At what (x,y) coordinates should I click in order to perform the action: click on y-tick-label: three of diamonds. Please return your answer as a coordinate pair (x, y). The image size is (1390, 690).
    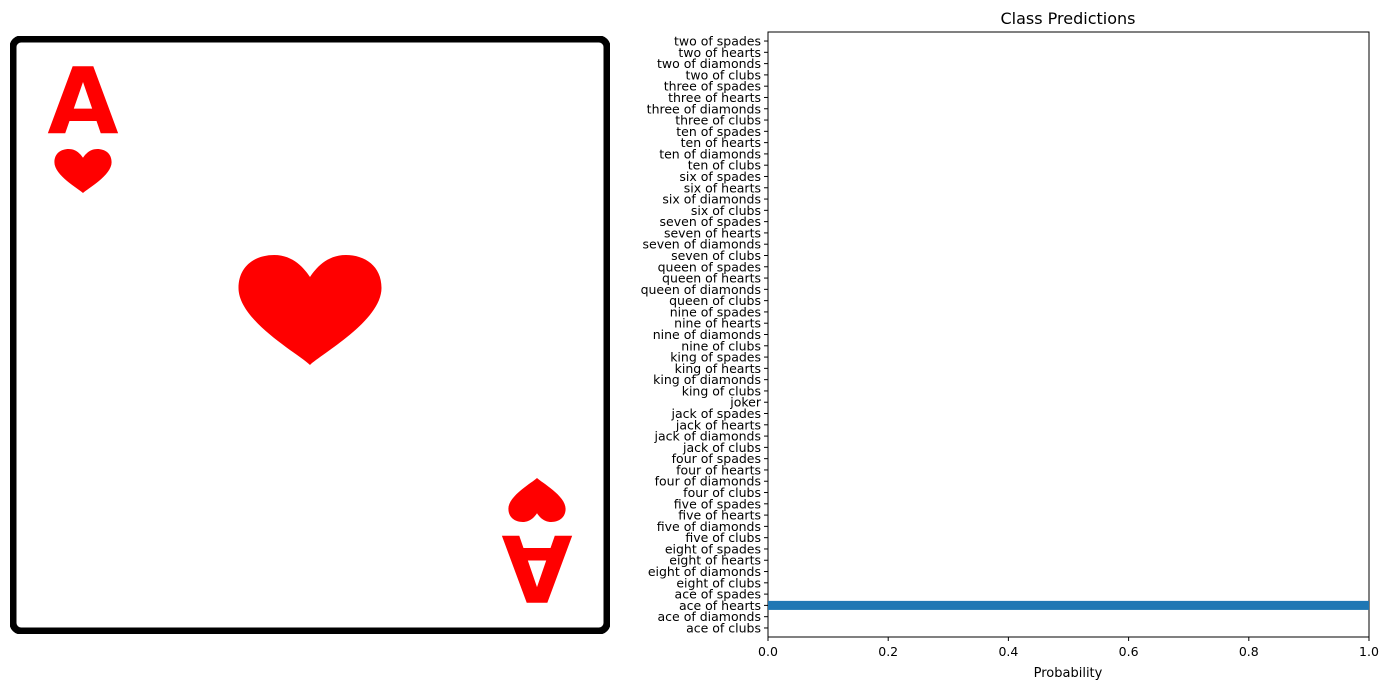
    Looking at the image, I should click on (704, 108).